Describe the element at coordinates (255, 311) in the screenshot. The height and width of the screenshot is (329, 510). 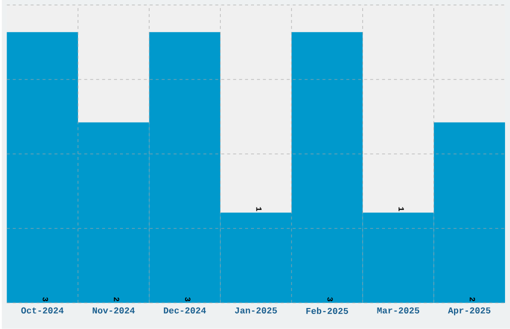
I see `x-tick-label: Jan-2025` at that location.